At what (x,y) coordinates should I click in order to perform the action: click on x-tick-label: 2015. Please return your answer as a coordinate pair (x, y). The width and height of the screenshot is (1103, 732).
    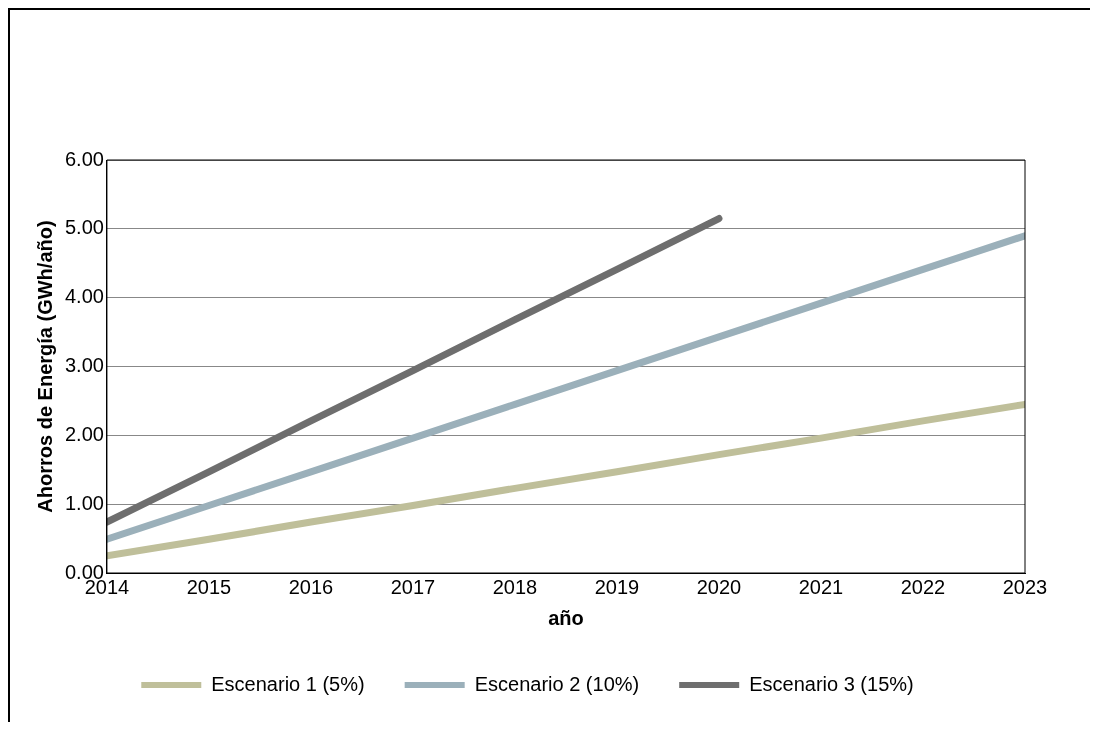
    Looking at the image, I should click on (209, 586).